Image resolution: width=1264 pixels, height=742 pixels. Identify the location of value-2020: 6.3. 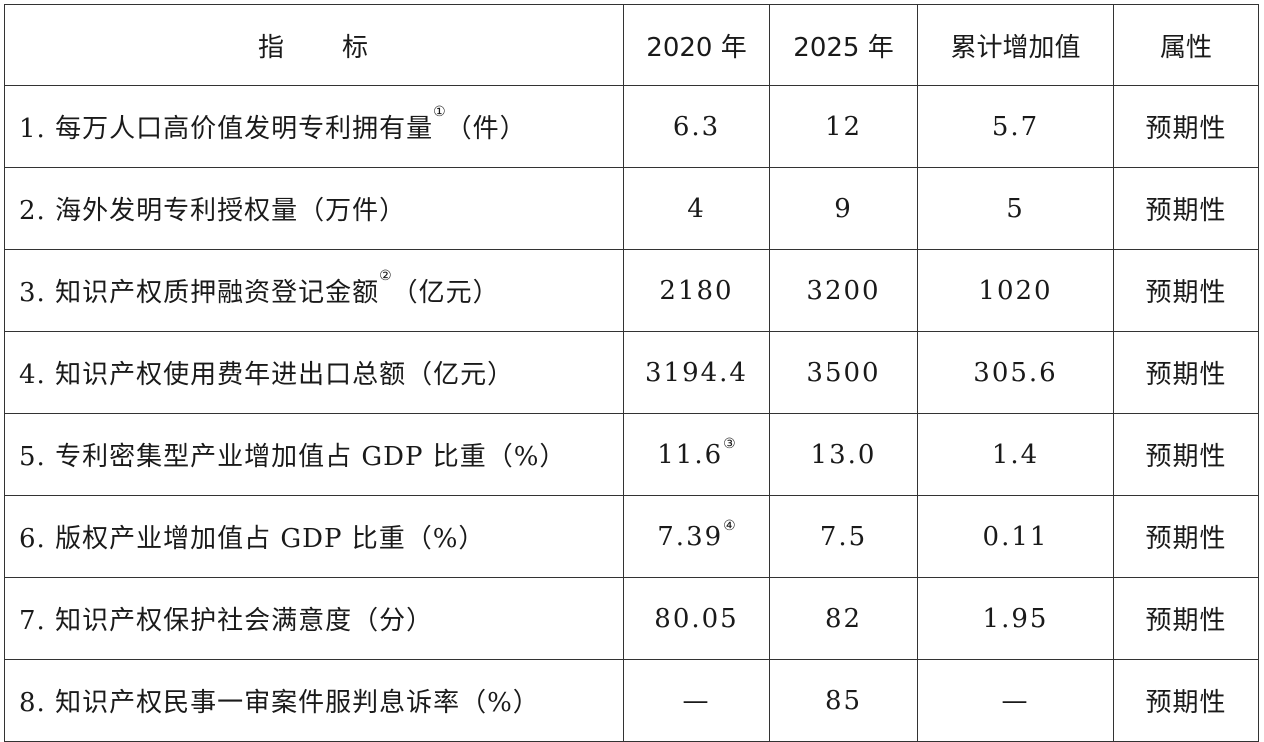
(696, 126).